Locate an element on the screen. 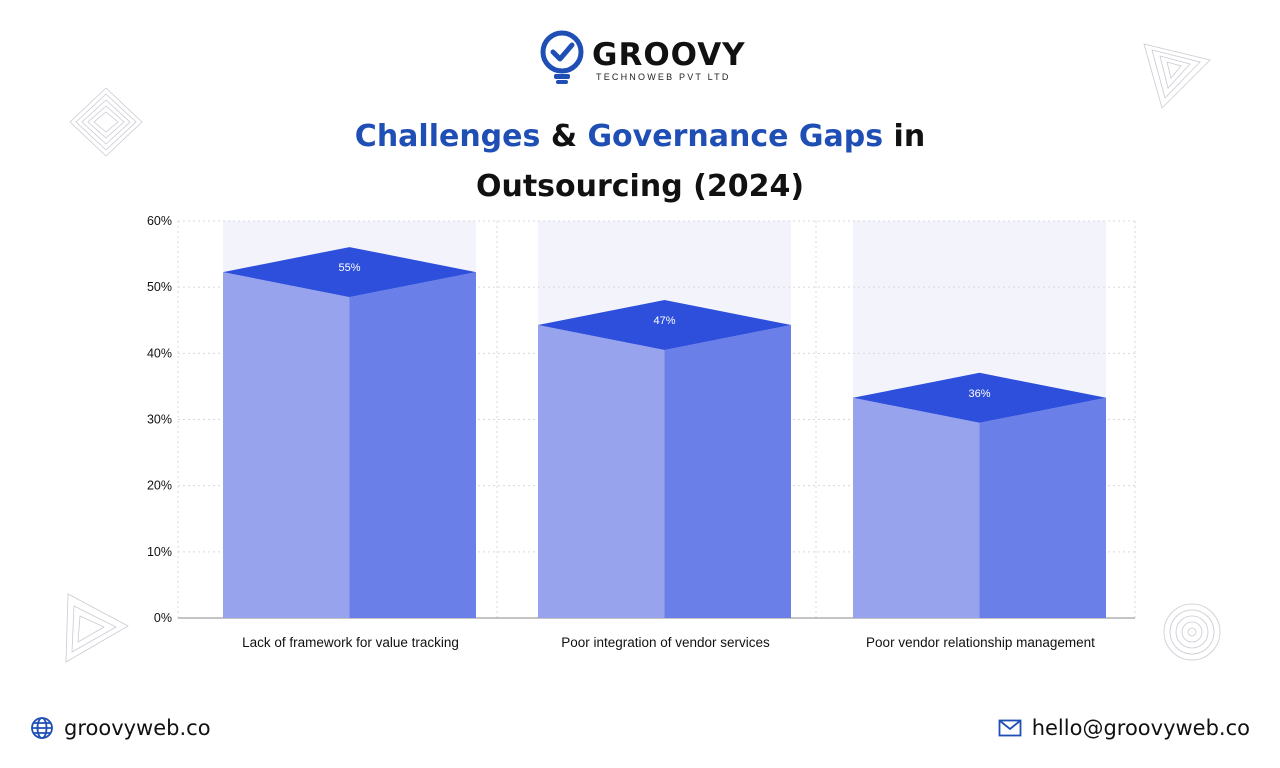 This screenshot has width=1280, height=768. footer-email: hello@groovyweb.co is located at coordinates (1124, 728).